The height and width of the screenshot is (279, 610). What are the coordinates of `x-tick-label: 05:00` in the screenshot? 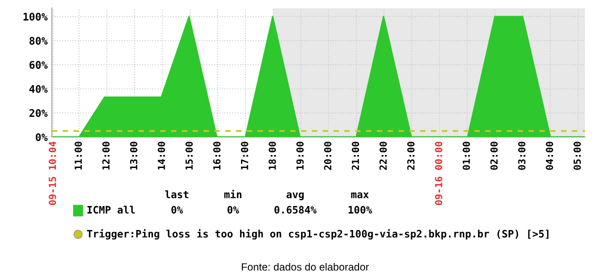 It's located at (577, 156).